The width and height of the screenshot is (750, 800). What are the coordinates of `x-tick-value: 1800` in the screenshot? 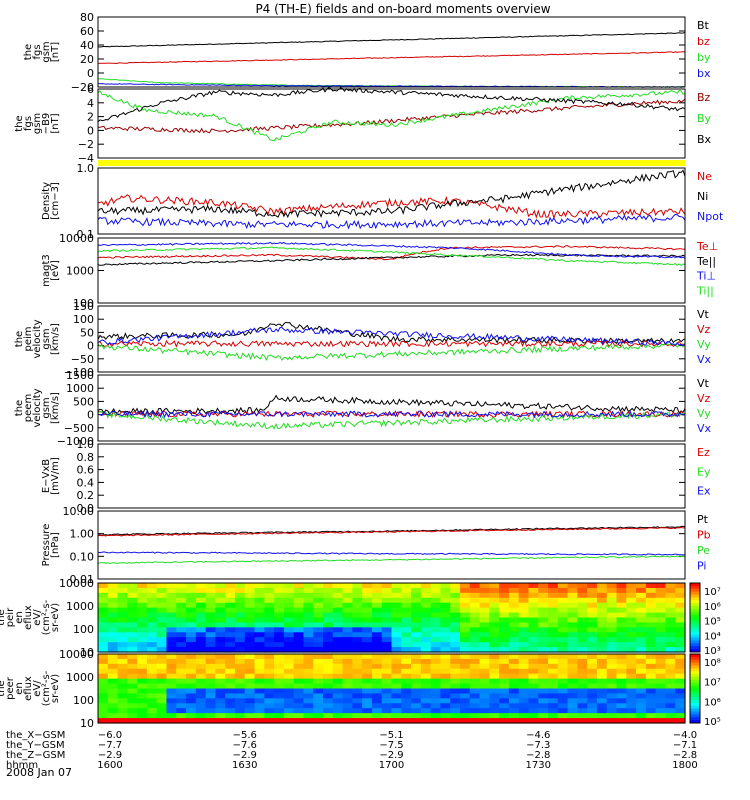 It's located at (684, 765).